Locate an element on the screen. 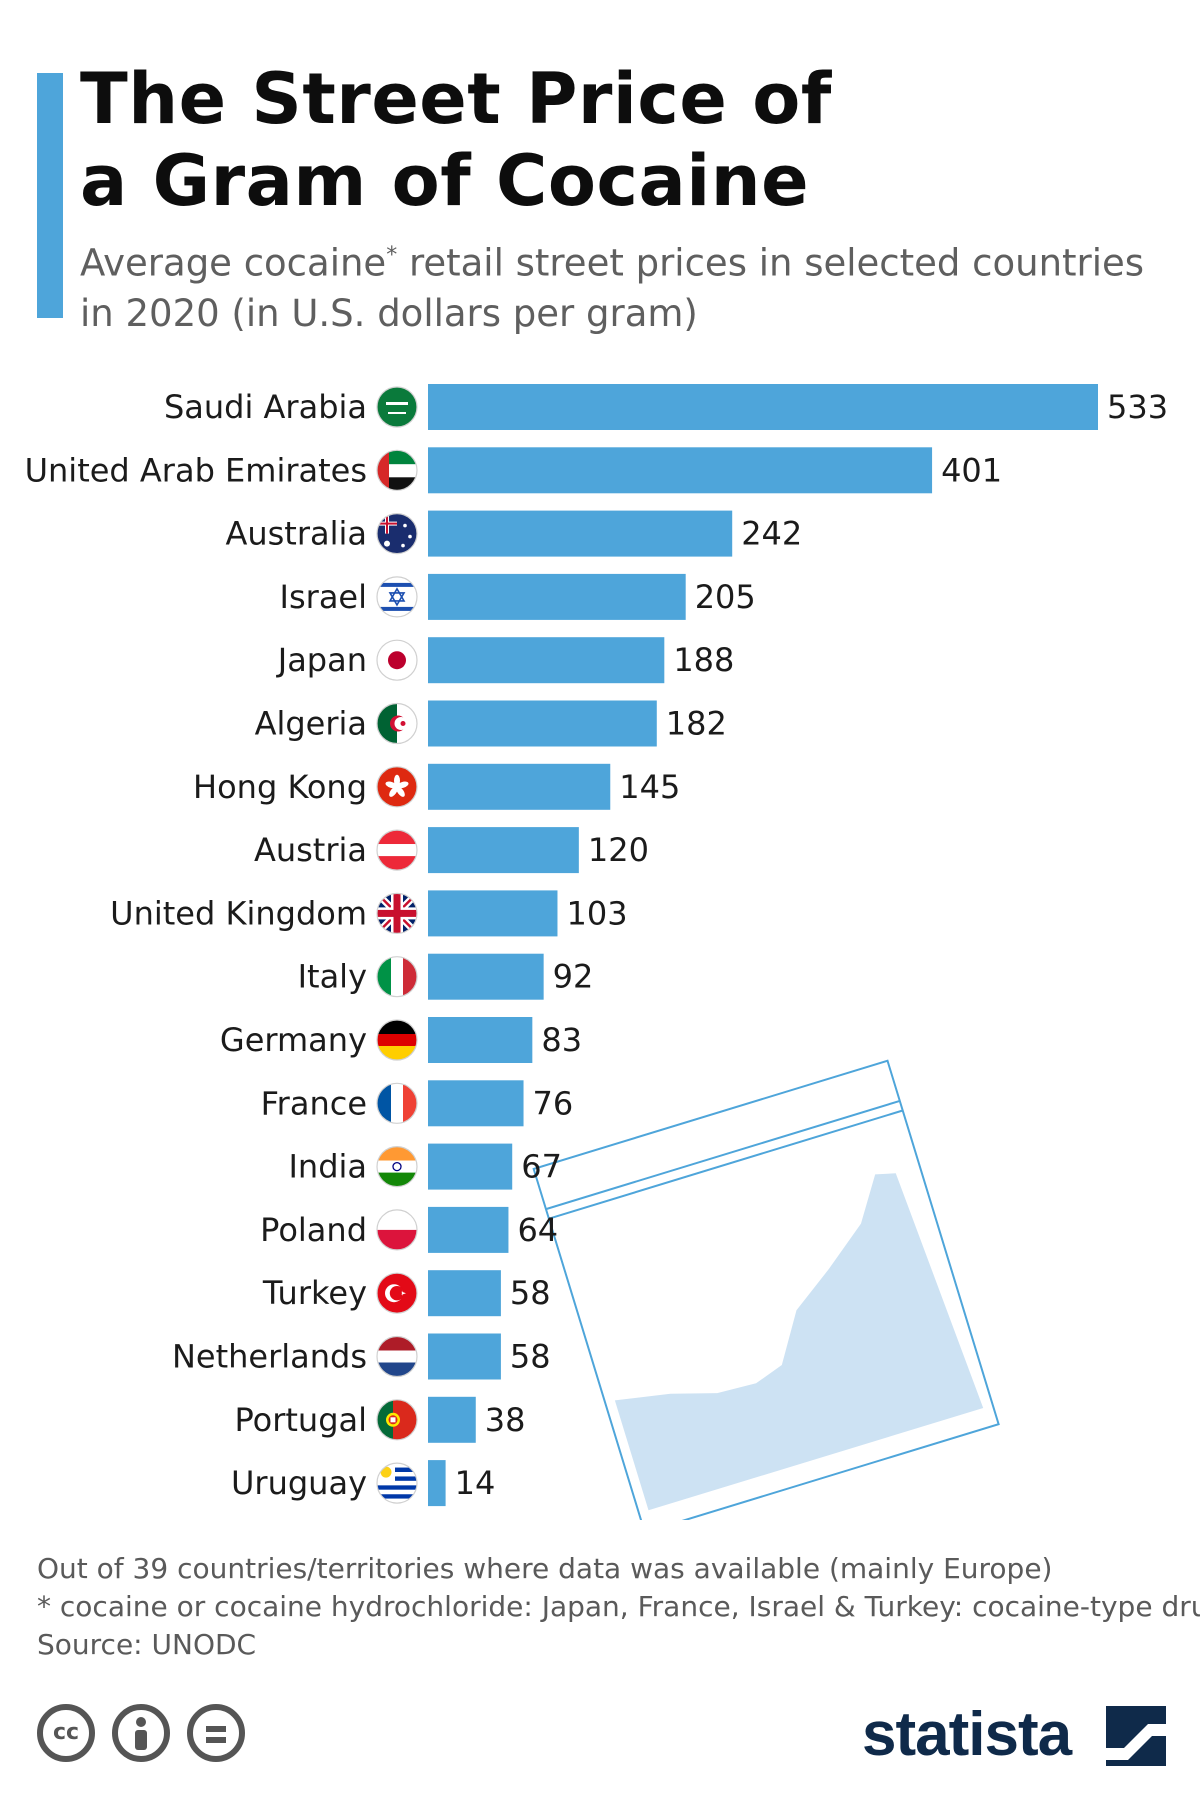 The image size is (1200, 1800). category-label: Uruguay is located at coordinates (299, 1483).